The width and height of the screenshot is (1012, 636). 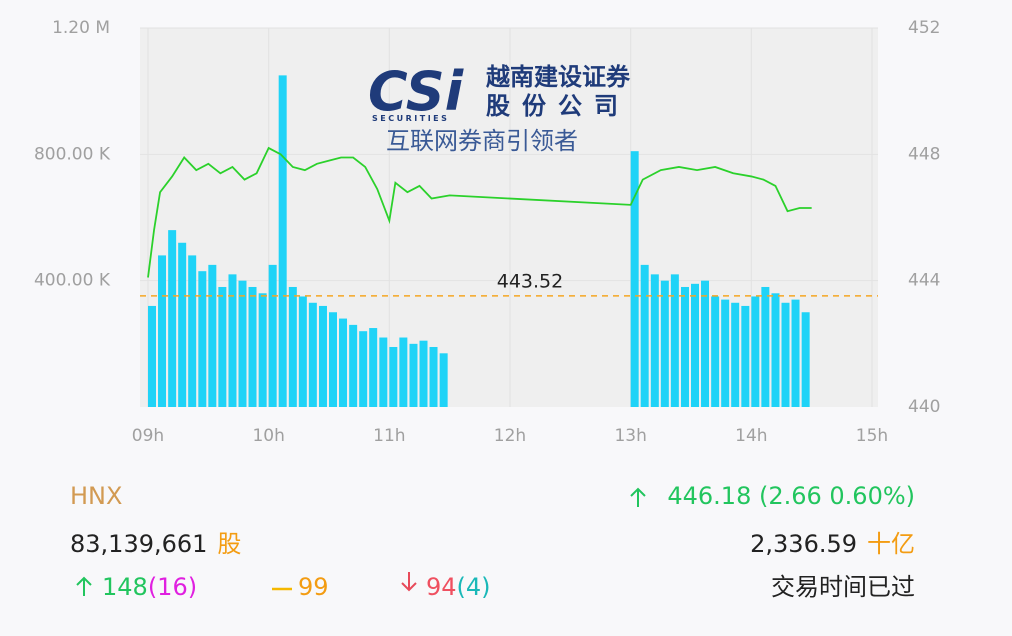 I want to click on x-tick-label: 10h, so click(x=268, y=436).